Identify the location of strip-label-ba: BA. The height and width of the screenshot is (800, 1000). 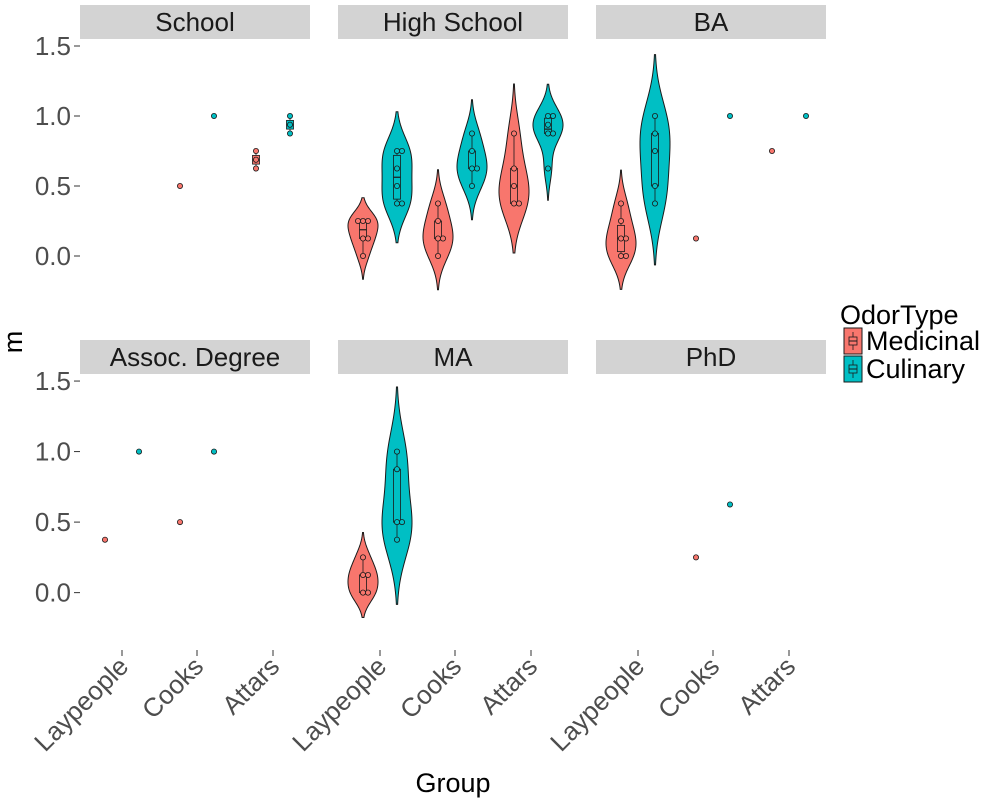
(711, 22).